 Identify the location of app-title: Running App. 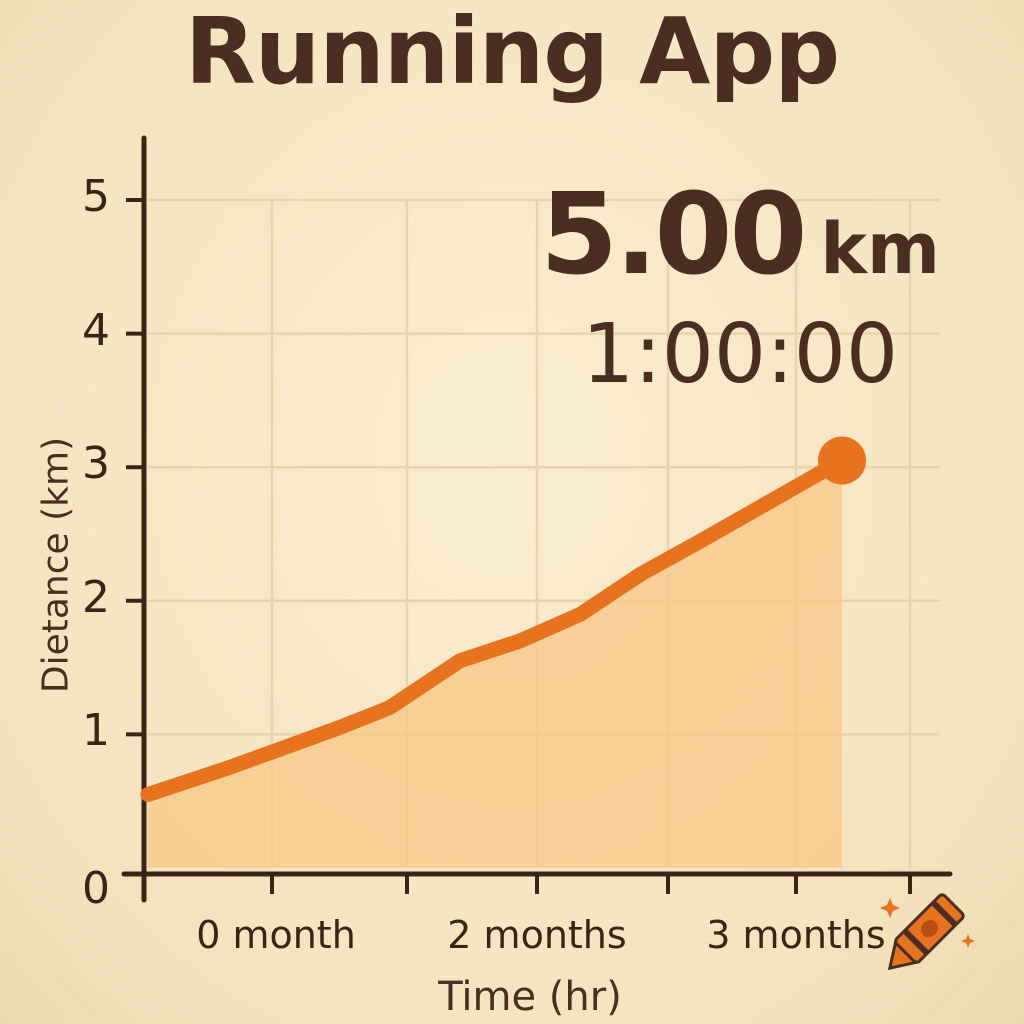
(512, 52).